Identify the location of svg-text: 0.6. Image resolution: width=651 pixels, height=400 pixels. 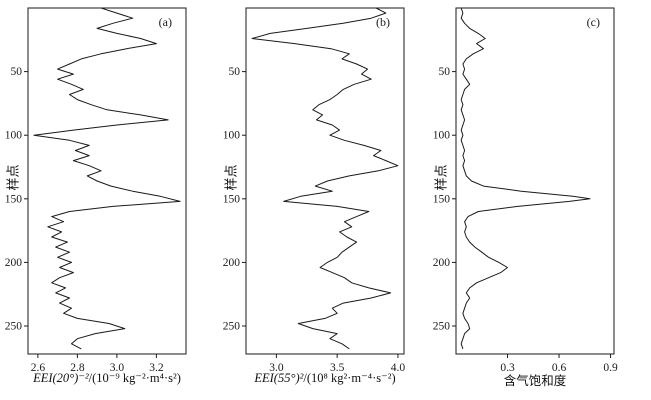
(559, 367).